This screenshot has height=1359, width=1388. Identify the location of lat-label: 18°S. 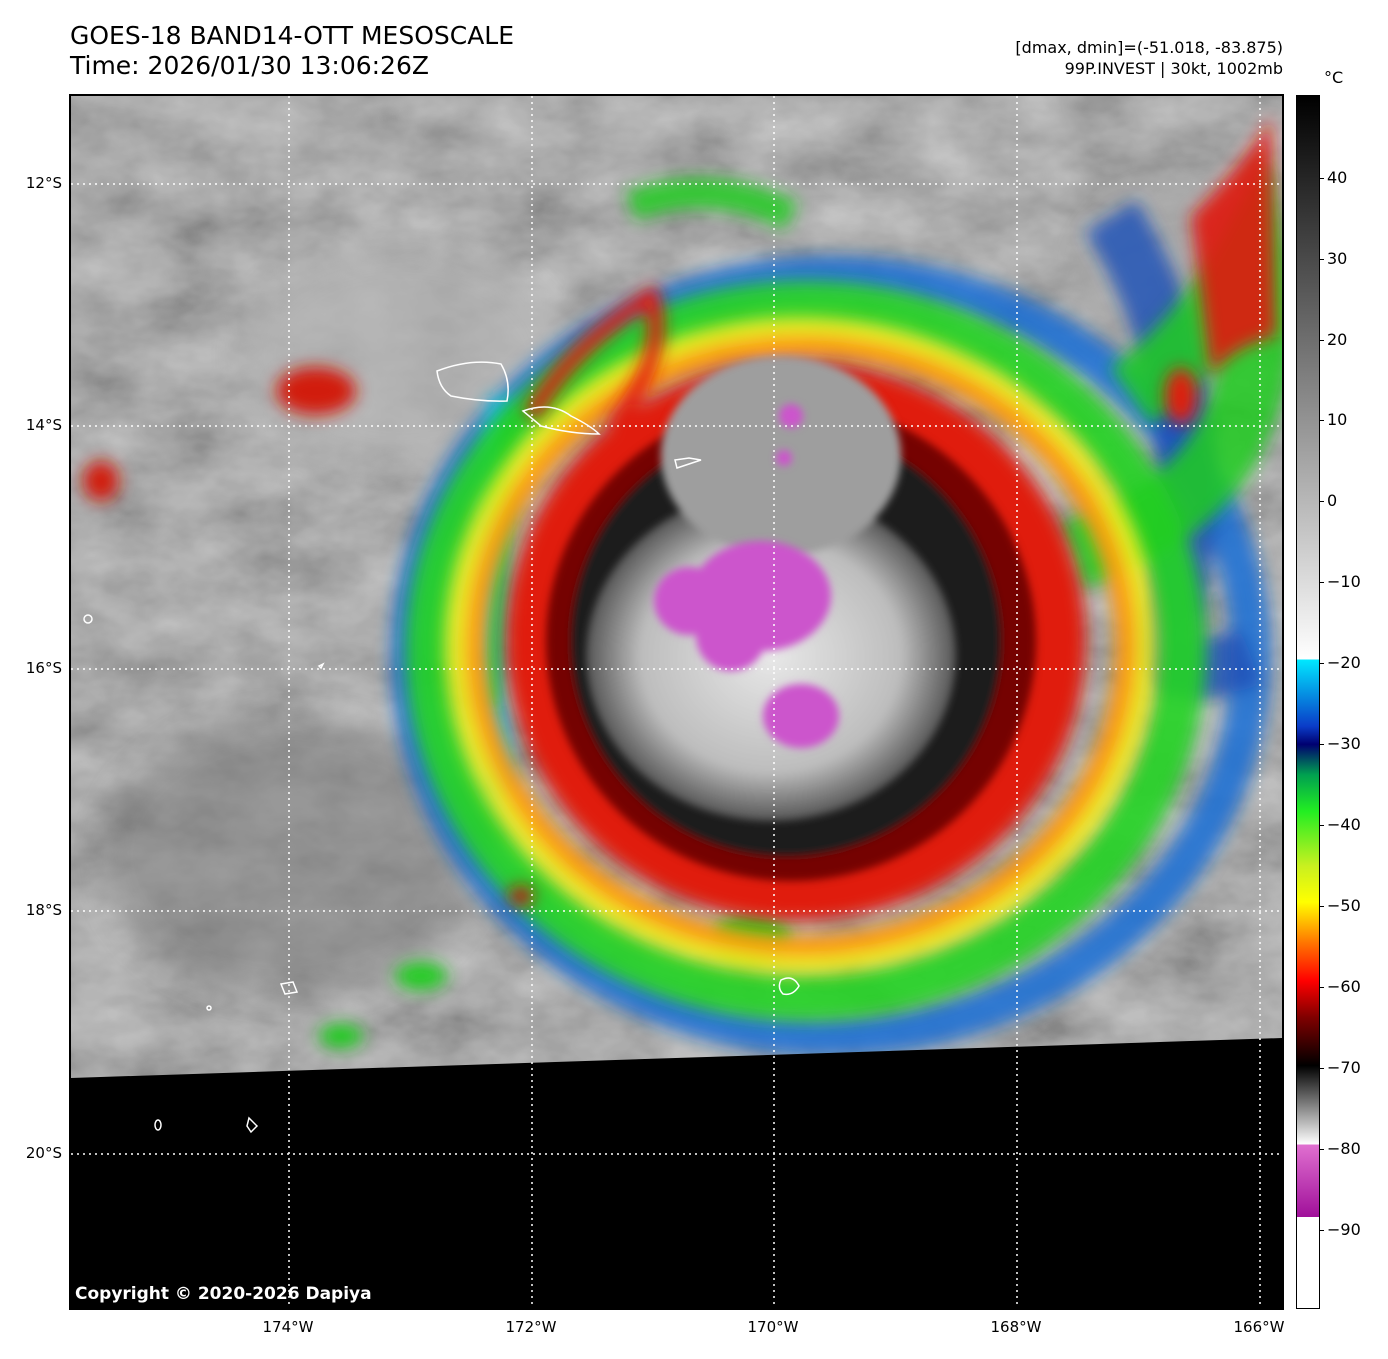
(43, 910).